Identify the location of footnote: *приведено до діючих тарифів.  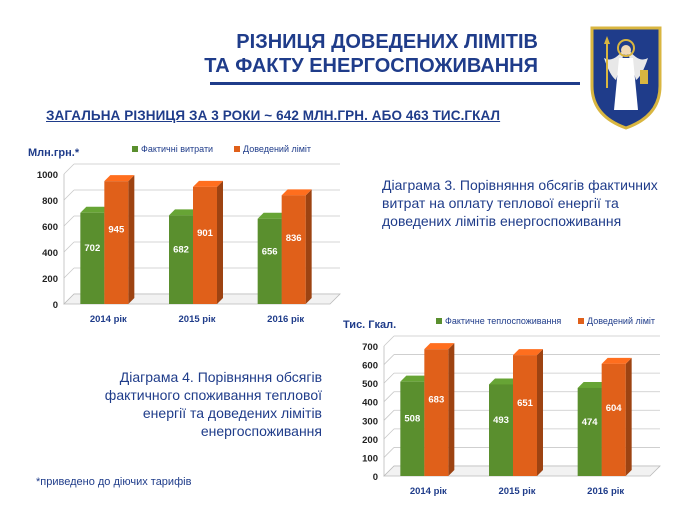
(114, 482).